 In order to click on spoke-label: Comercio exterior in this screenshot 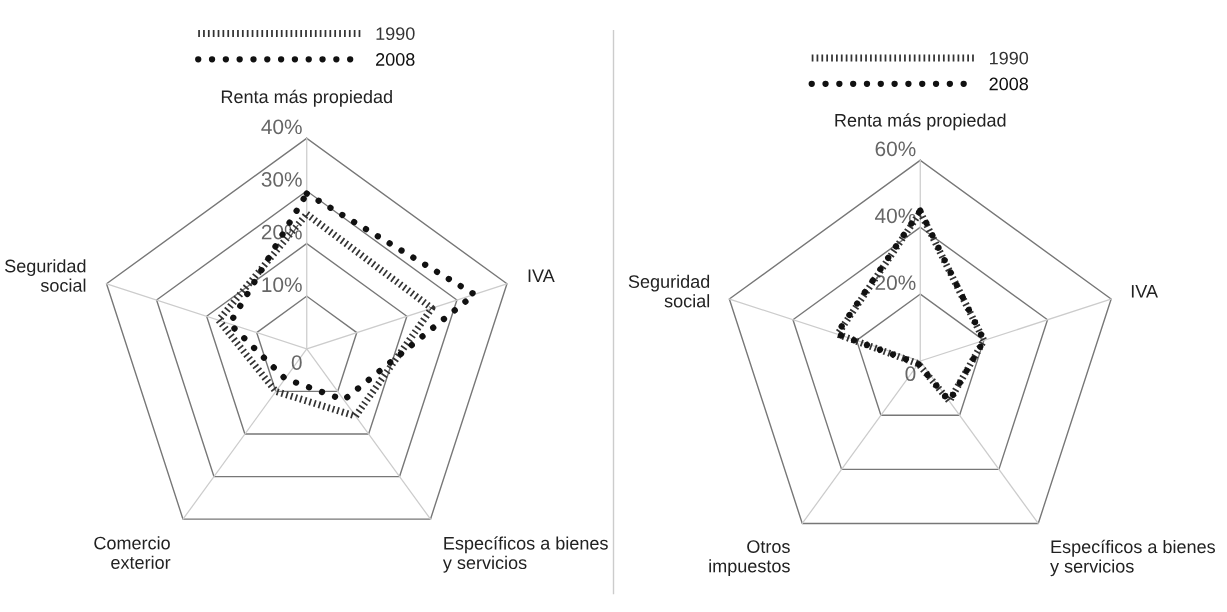, I will do `click(132, 552)`.